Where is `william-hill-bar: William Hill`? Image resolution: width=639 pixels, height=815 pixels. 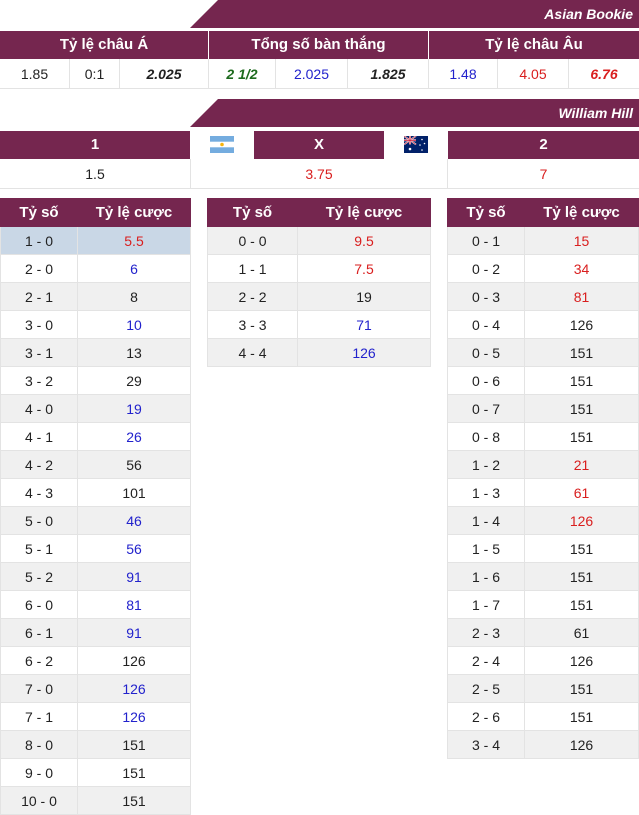 william-hill-bar: William Hill is located at coordinates (319, 113).